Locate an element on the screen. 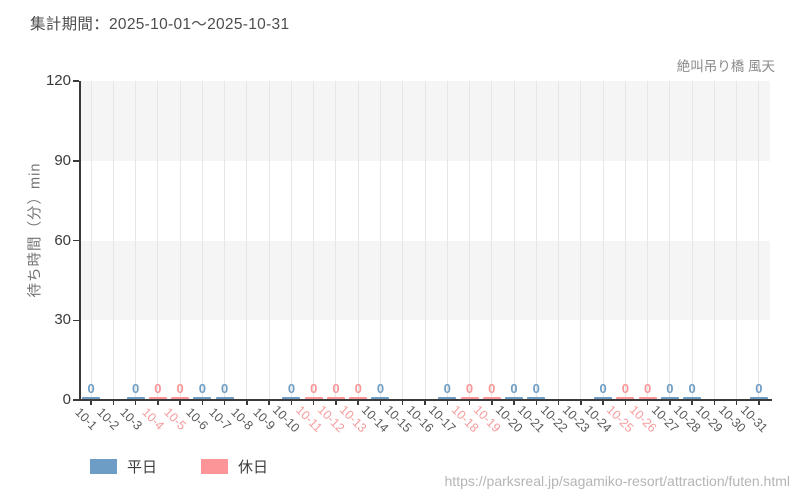 This screenshot has width=800, height=500. page-title: 集計期間：2025-10-01～2025-10-31 is located at coordinates (160, 24).